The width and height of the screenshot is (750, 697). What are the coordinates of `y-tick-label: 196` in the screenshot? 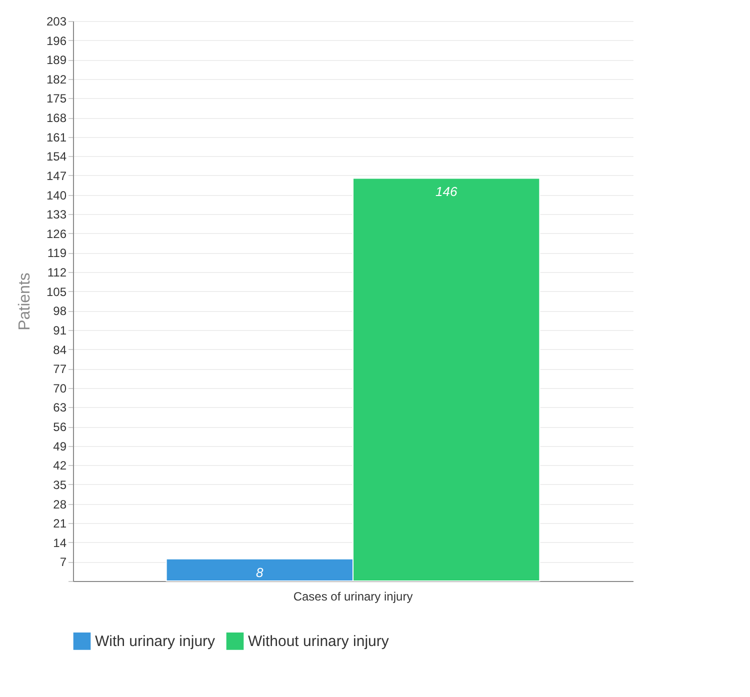 It's located at (56, 41).